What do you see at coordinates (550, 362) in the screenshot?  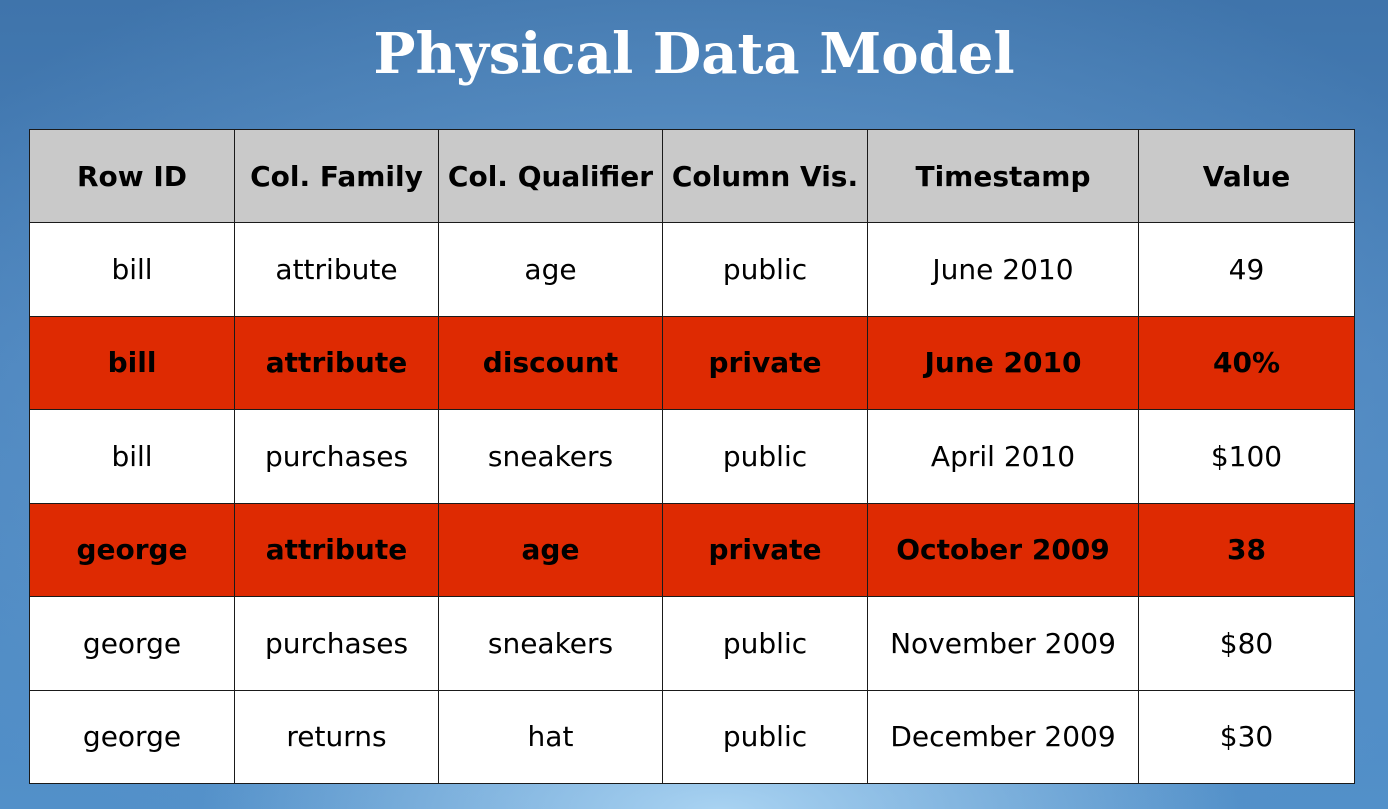 I see `cell-col-qualifier: discount` at bounding box center [550, 362].